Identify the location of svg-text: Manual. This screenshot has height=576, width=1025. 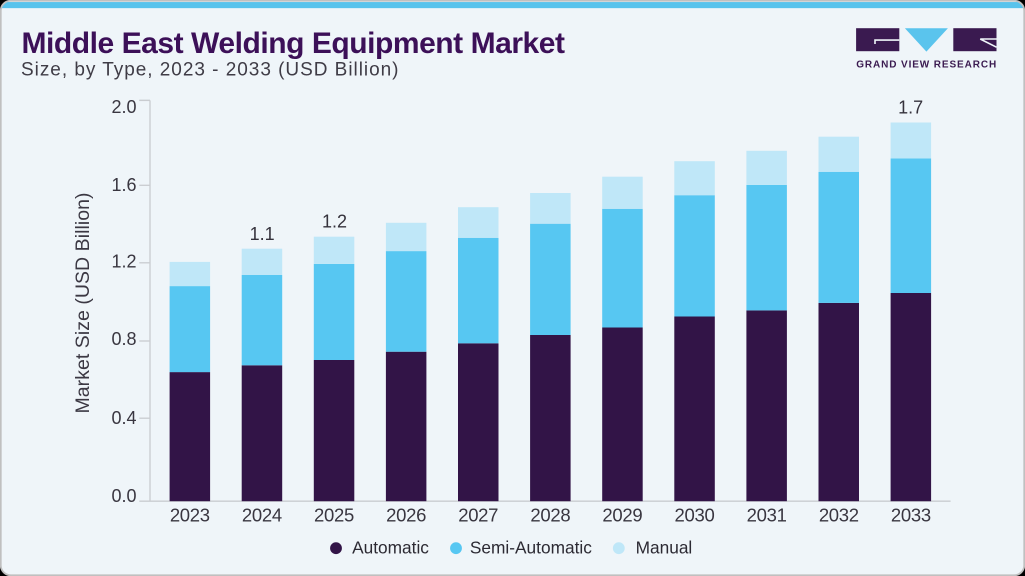
(664, 547).